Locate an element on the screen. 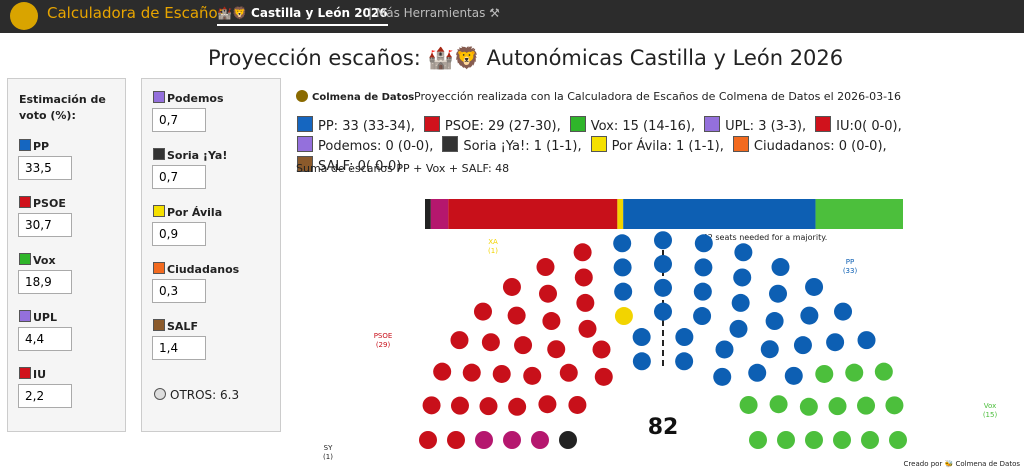  majority-note: 42 seats needed for a majority. is located at coordinates (765, 237).